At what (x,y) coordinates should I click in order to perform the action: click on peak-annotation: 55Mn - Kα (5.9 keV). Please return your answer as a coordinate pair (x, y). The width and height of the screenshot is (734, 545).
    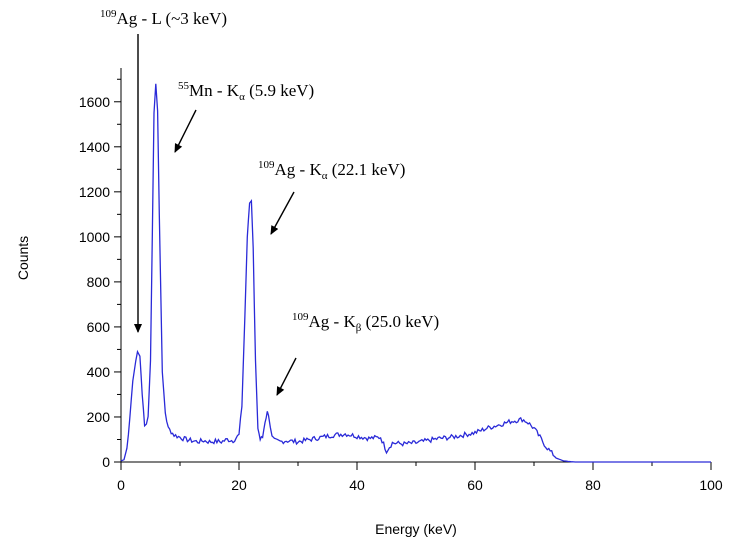
    Looking at the image, I should click on (246, 91).